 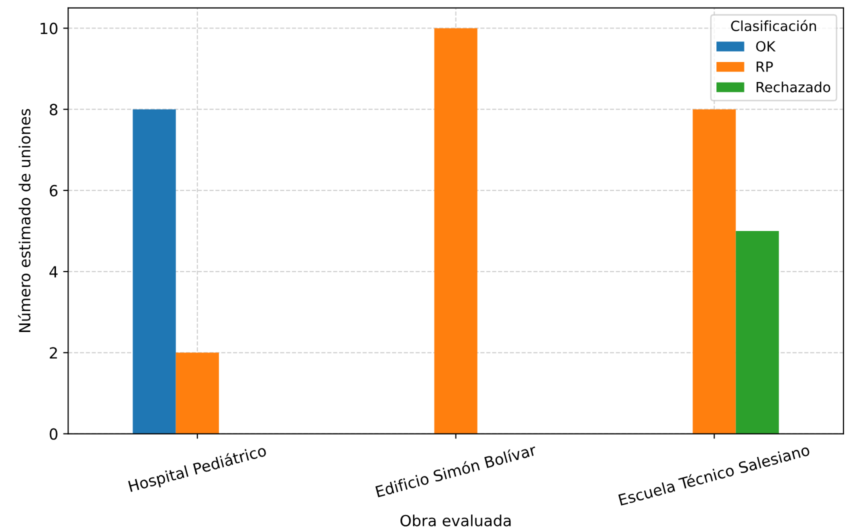 What do you see at coordinates (53, 272) in the screenshot?
I see `y-tick-label: 4` at bounding box center [53, 272].